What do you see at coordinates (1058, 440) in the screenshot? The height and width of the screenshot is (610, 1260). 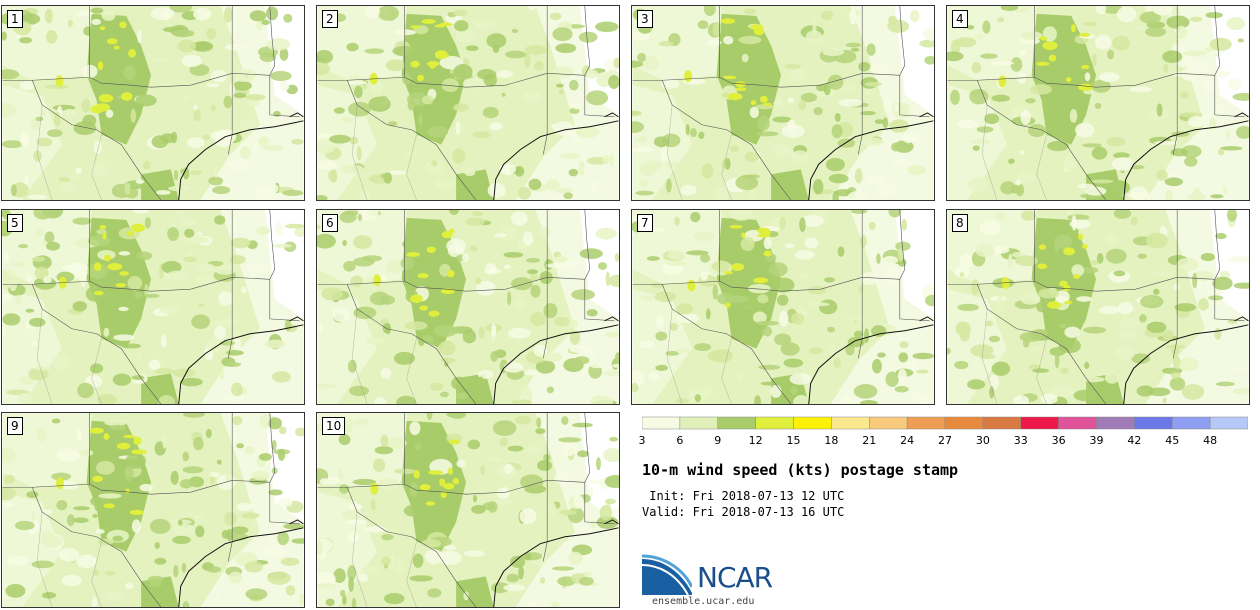 I see `colorbar-tick-label: 36` at bounding box center [1058, 440].